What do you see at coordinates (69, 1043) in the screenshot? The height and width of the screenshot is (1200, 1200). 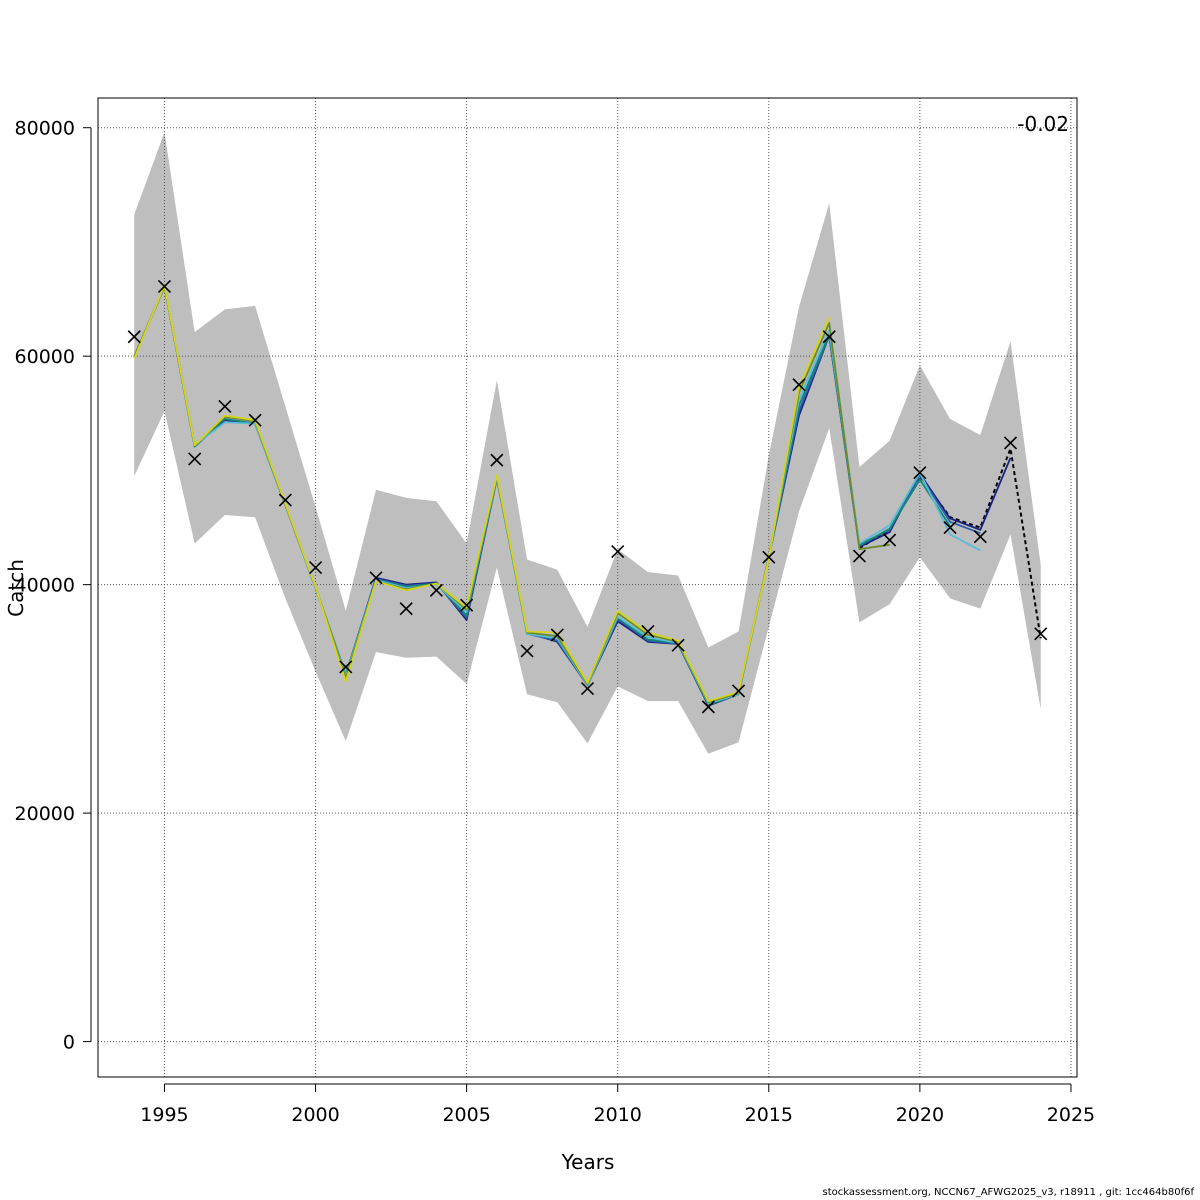 I see `y-tick-label-0: 0` at bounding box center [69, 1043].